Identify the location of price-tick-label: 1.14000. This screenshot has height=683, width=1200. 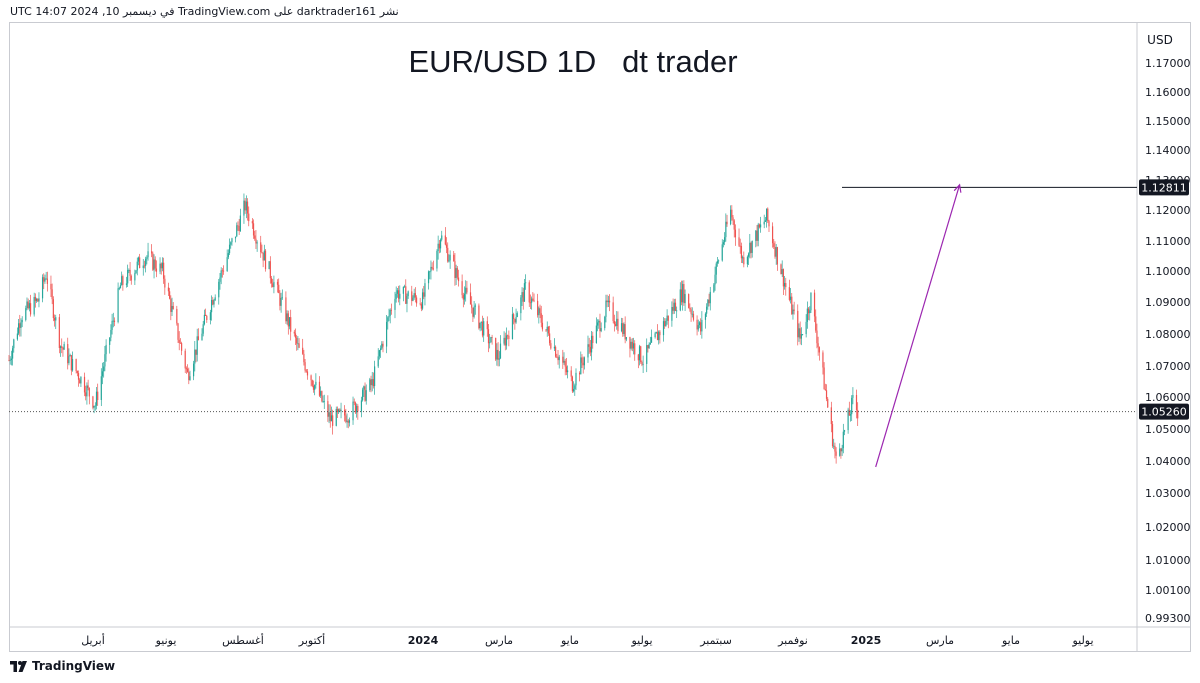
(1168, 150).